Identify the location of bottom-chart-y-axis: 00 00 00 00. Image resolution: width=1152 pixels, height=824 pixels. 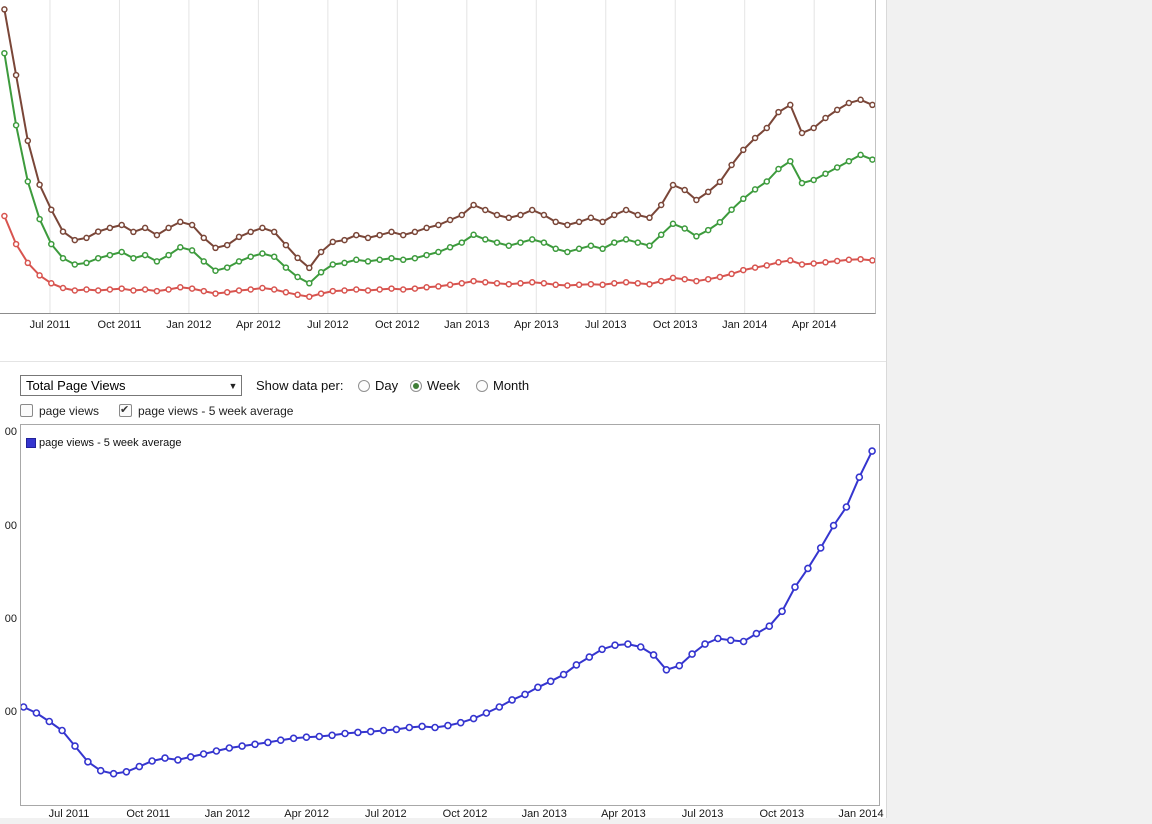
(9, 615).